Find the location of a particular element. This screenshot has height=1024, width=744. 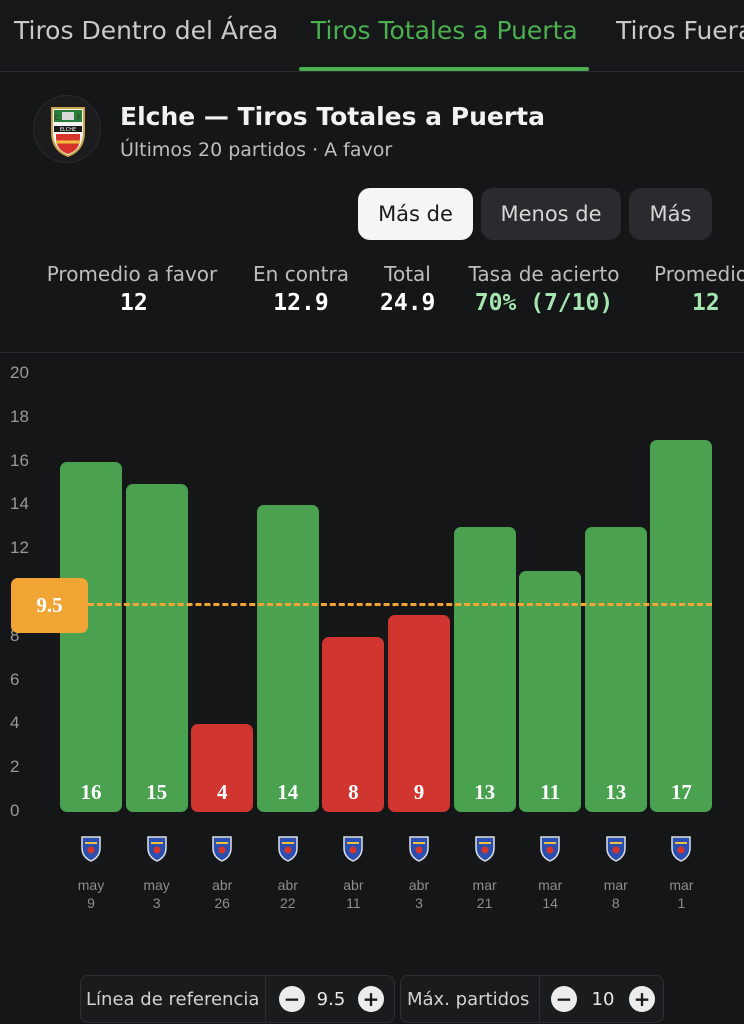

match-date: may 9 is located at coordinates (91, 894).